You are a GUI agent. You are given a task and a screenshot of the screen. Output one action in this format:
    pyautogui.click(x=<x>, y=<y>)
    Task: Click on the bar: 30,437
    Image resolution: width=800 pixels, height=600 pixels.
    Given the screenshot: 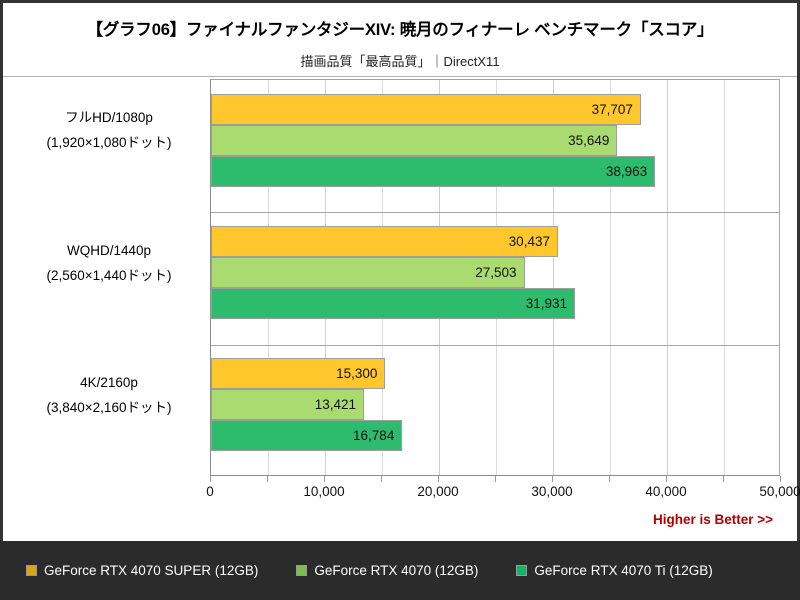 What is the action you would take?
    pyautogui.click(x=384, y=241)
    